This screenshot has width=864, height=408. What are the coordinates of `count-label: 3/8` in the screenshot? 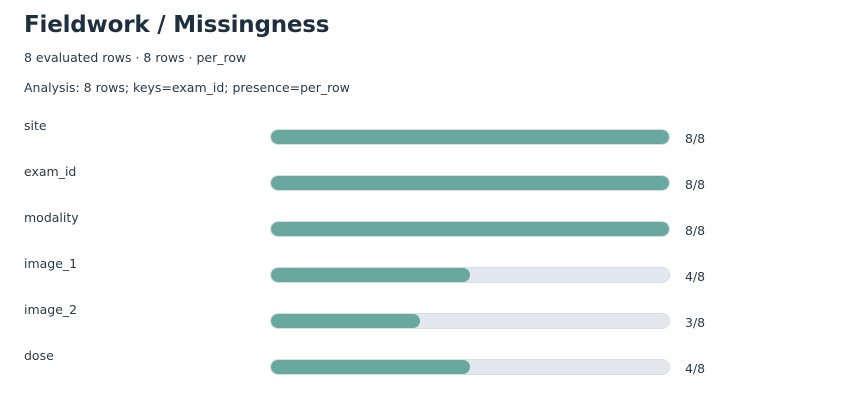 It's located at (695, 322).